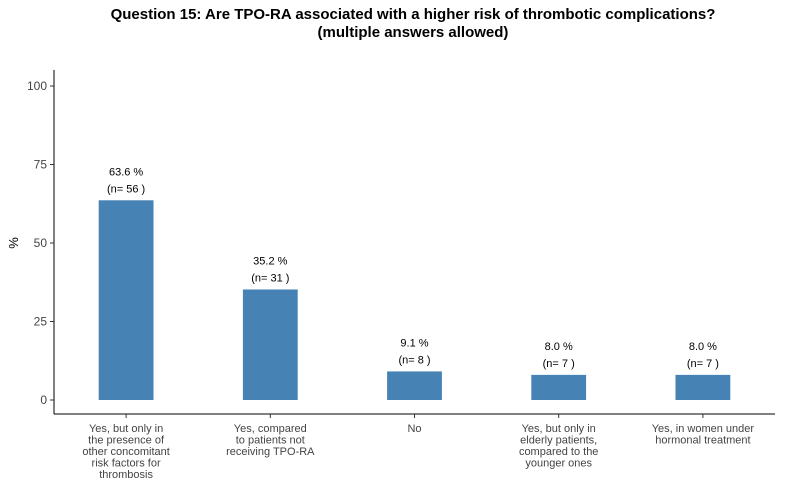 This screenshot has height=490, width=786. What do you see at coordinates (13, 243) in the screenshot?
I see `y-axis-title: %` at bounding box center [13, 243].